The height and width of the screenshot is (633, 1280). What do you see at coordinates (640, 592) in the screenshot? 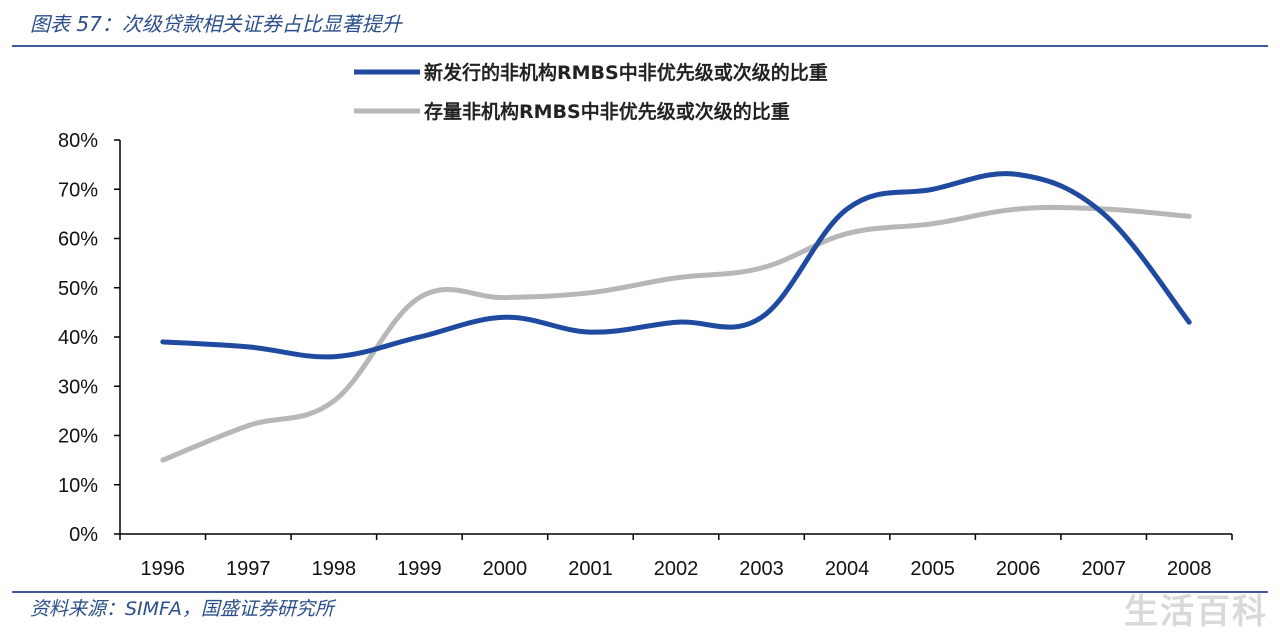
I see `source-divider` at bounding box center [640, 592].